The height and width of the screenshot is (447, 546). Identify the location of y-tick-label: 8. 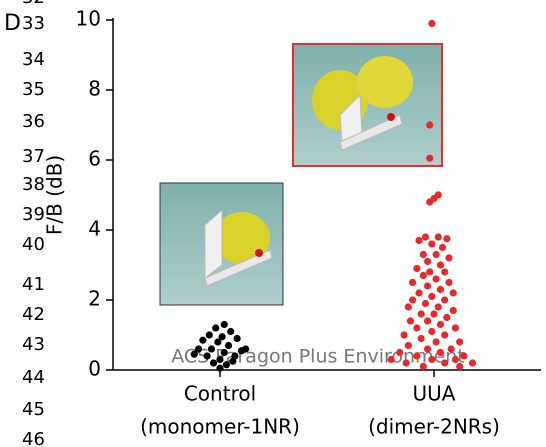
(94, 89).